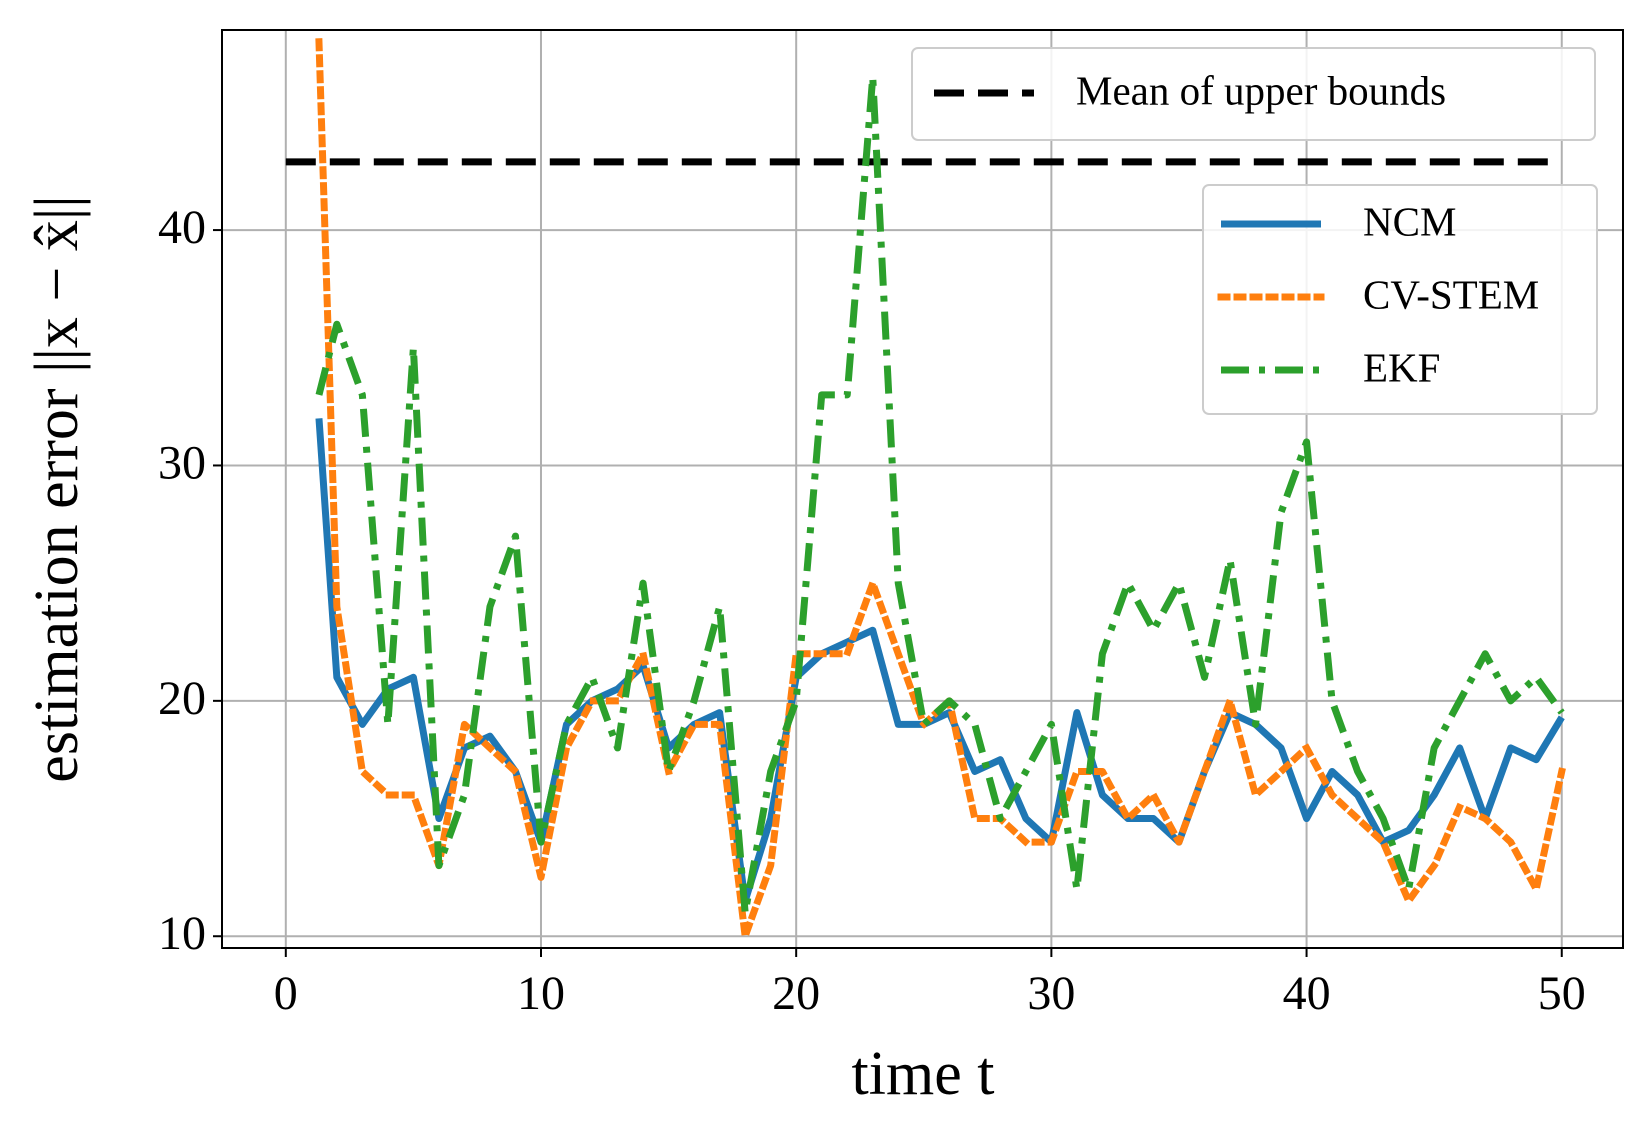 The width and height of the screenshot is (1646, 1141). What do you see at coordinates (1409, 221) in the screenshot?
I see `legend-label: NCM` at bounding box center [1409, 221].